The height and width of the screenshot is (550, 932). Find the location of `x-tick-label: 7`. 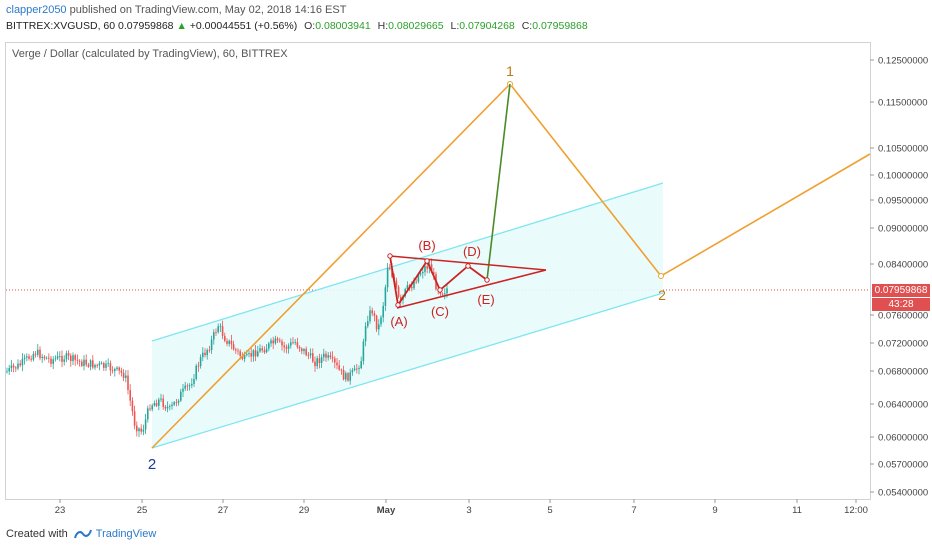

x-tick-label: 7 is located at coordinates (633, 510).